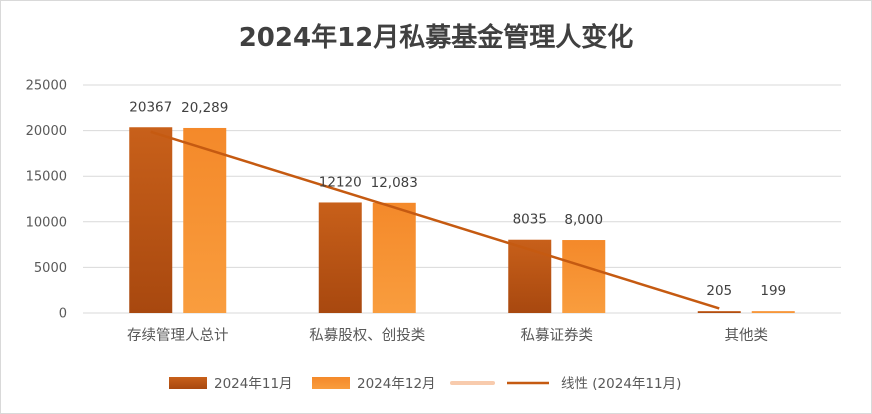  Describe the element at coordinates (63, 314) in the screenshot. I see `y-tick-label: 0` at that location.